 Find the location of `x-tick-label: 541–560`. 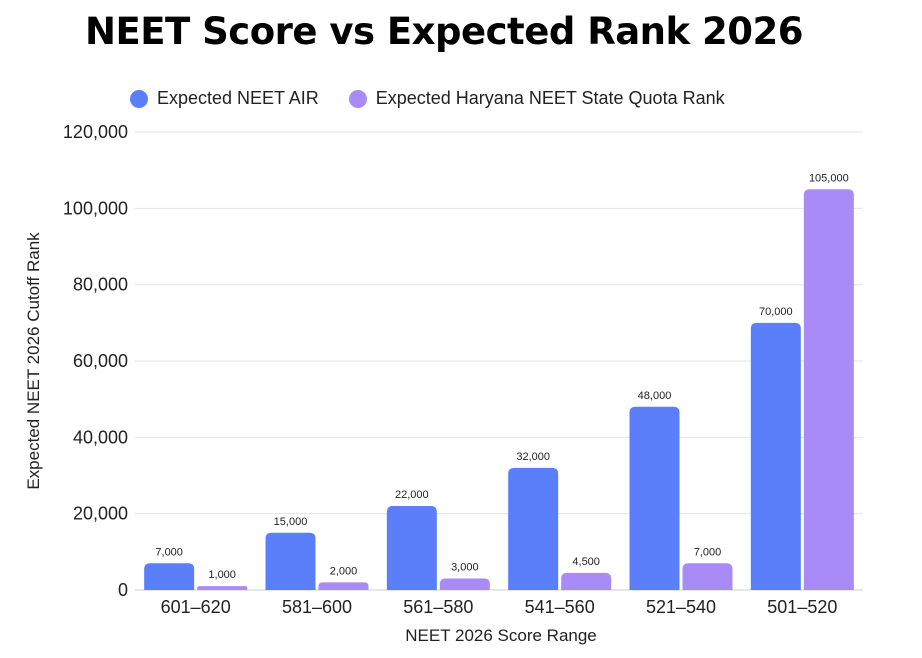

x-tick-label: 541–560 is located at coordinates (560, 607).